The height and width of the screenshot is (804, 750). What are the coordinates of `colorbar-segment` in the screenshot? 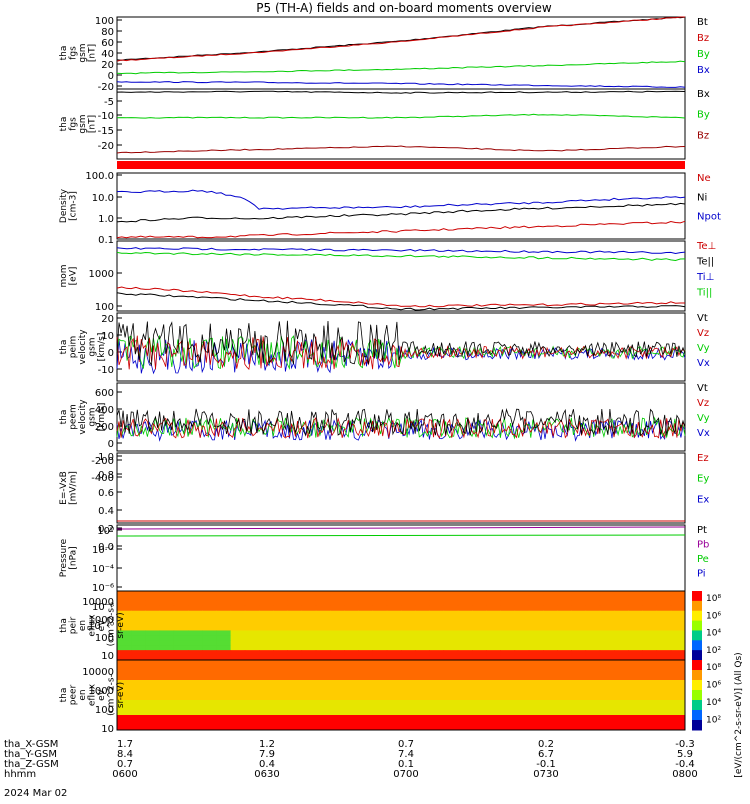 It's located at (697, 645).